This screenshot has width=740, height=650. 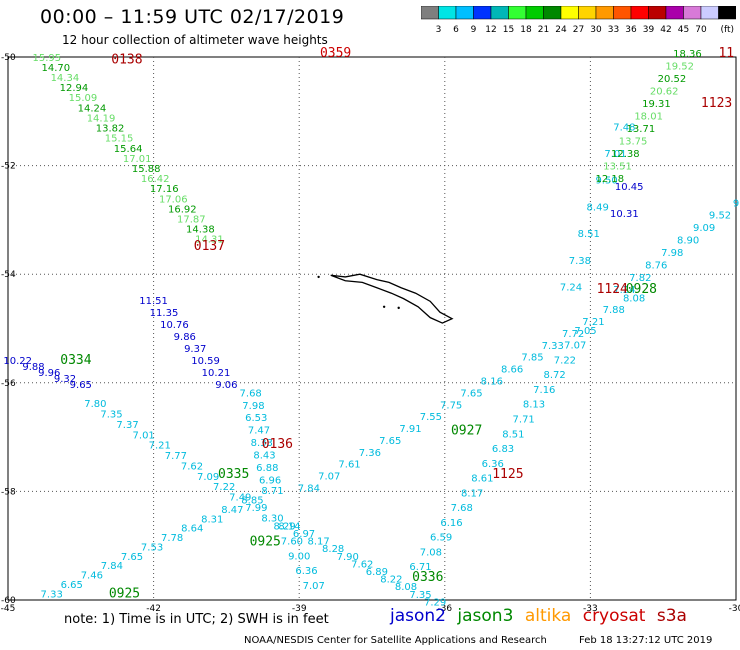 I want to click on swh-value: 8.29, so click(x=285, y=526).